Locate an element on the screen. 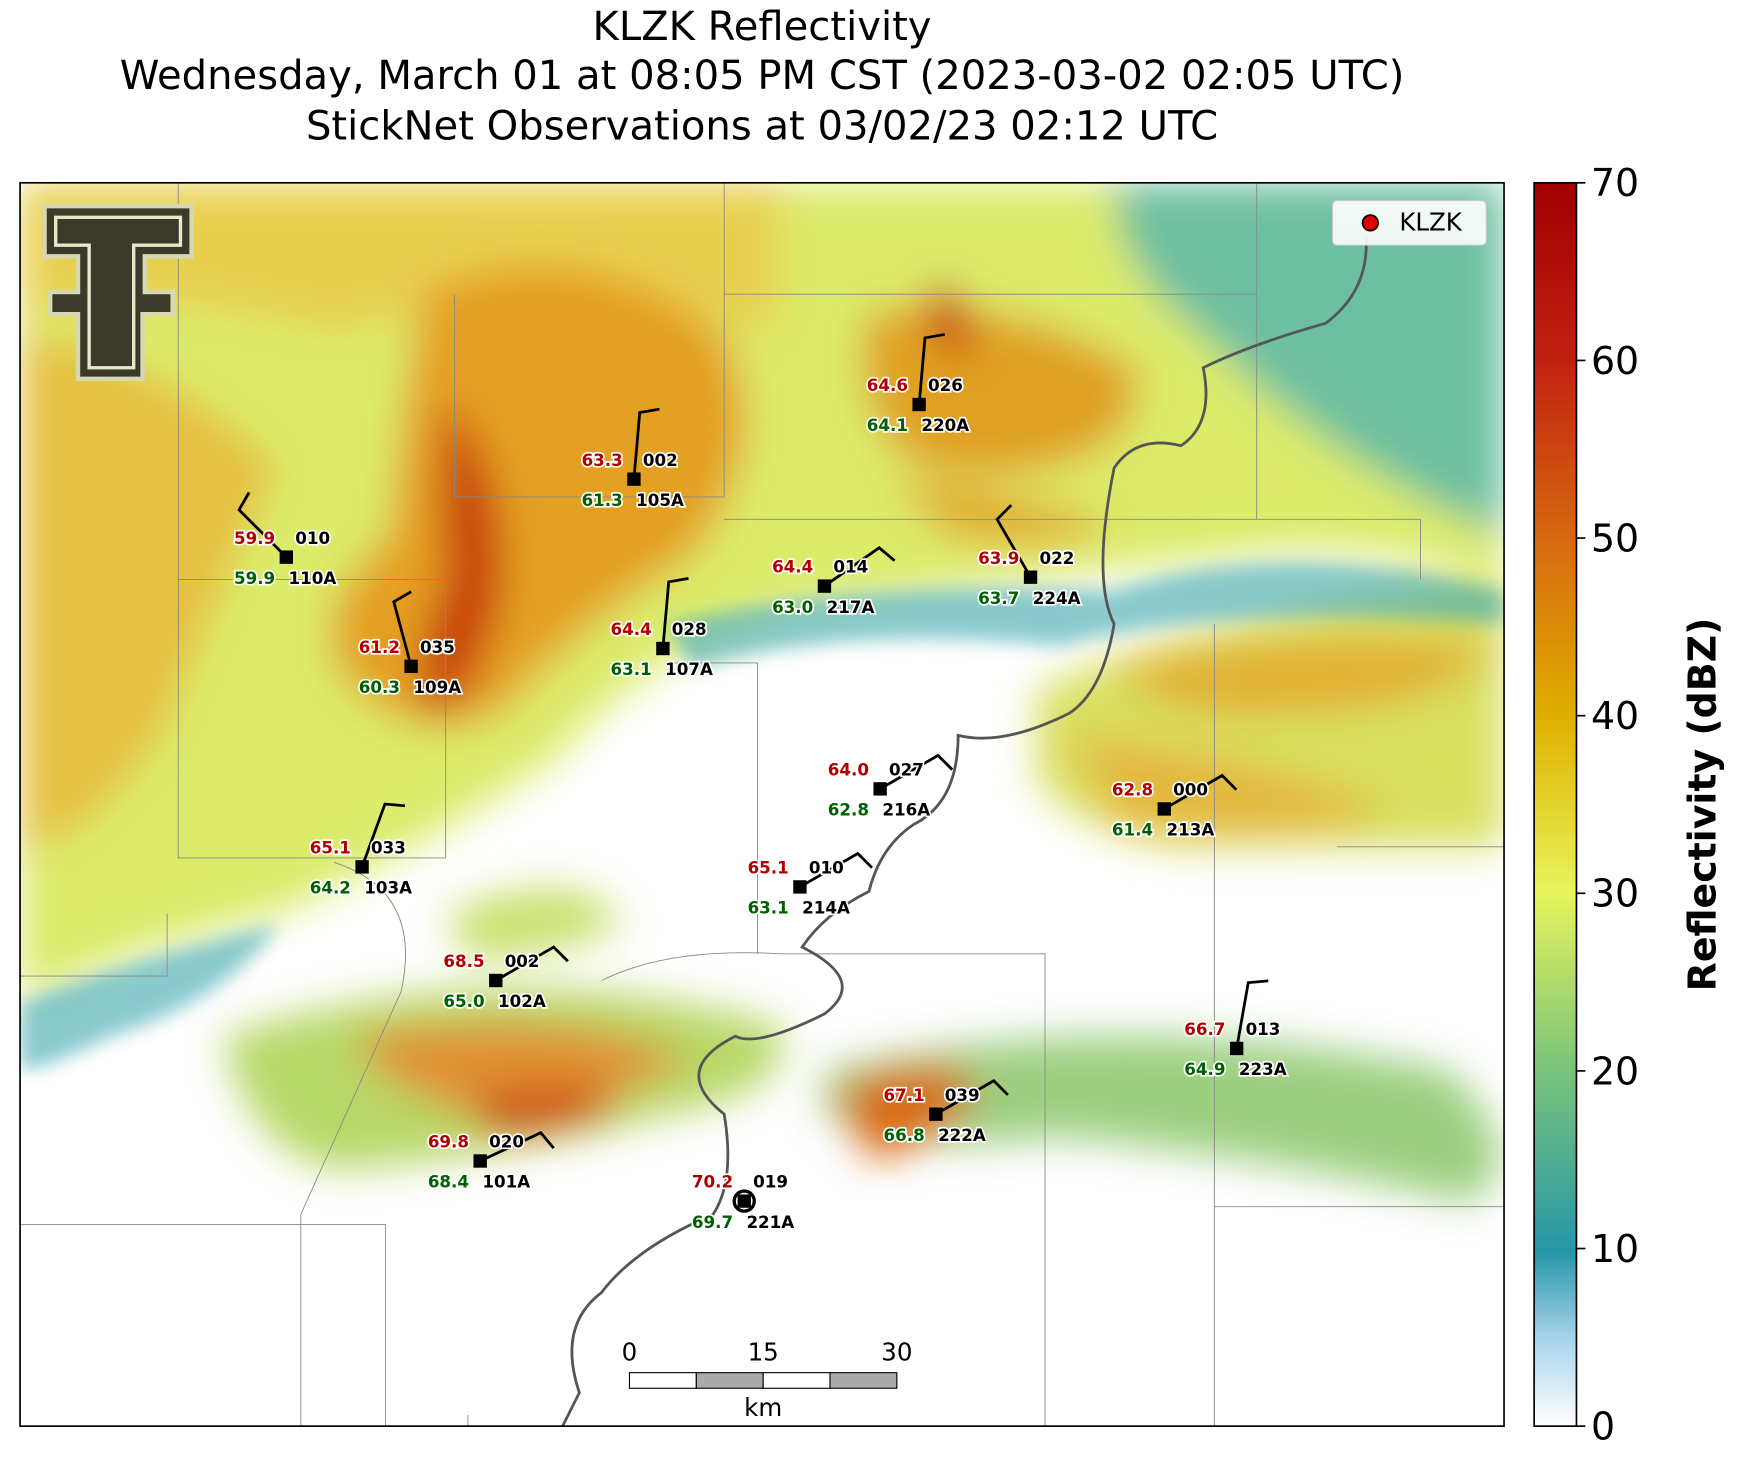 The image size is (1738, 1463). scale-label: 0 is located at coordinates (630, 1351).